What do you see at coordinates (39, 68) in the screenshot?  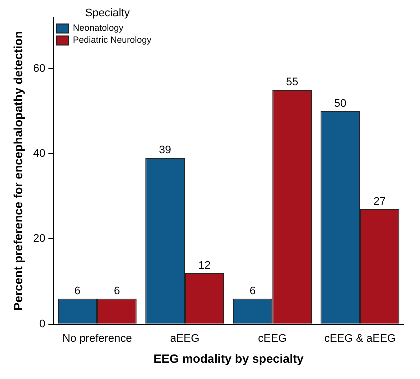 I see `y-tick-label: 60` at bounding box center [39, 68].